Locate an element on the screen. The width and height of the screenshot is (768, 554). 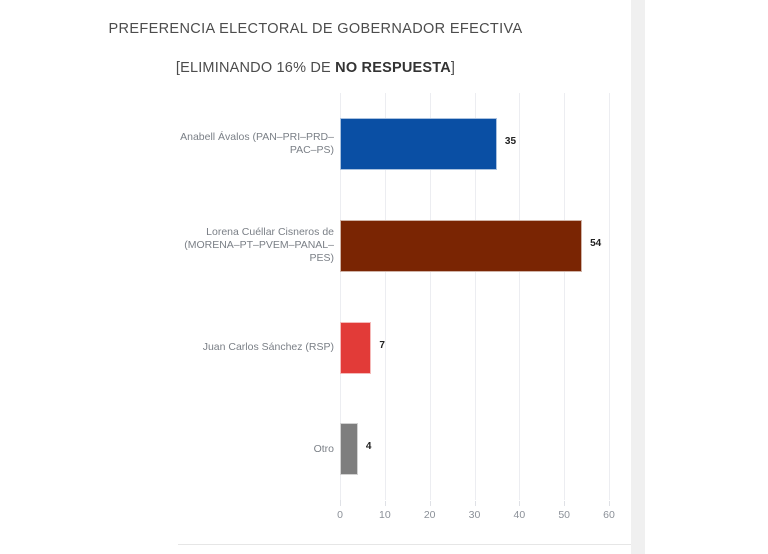
bar-value-label: 35 is located at coordinates (510, 141).